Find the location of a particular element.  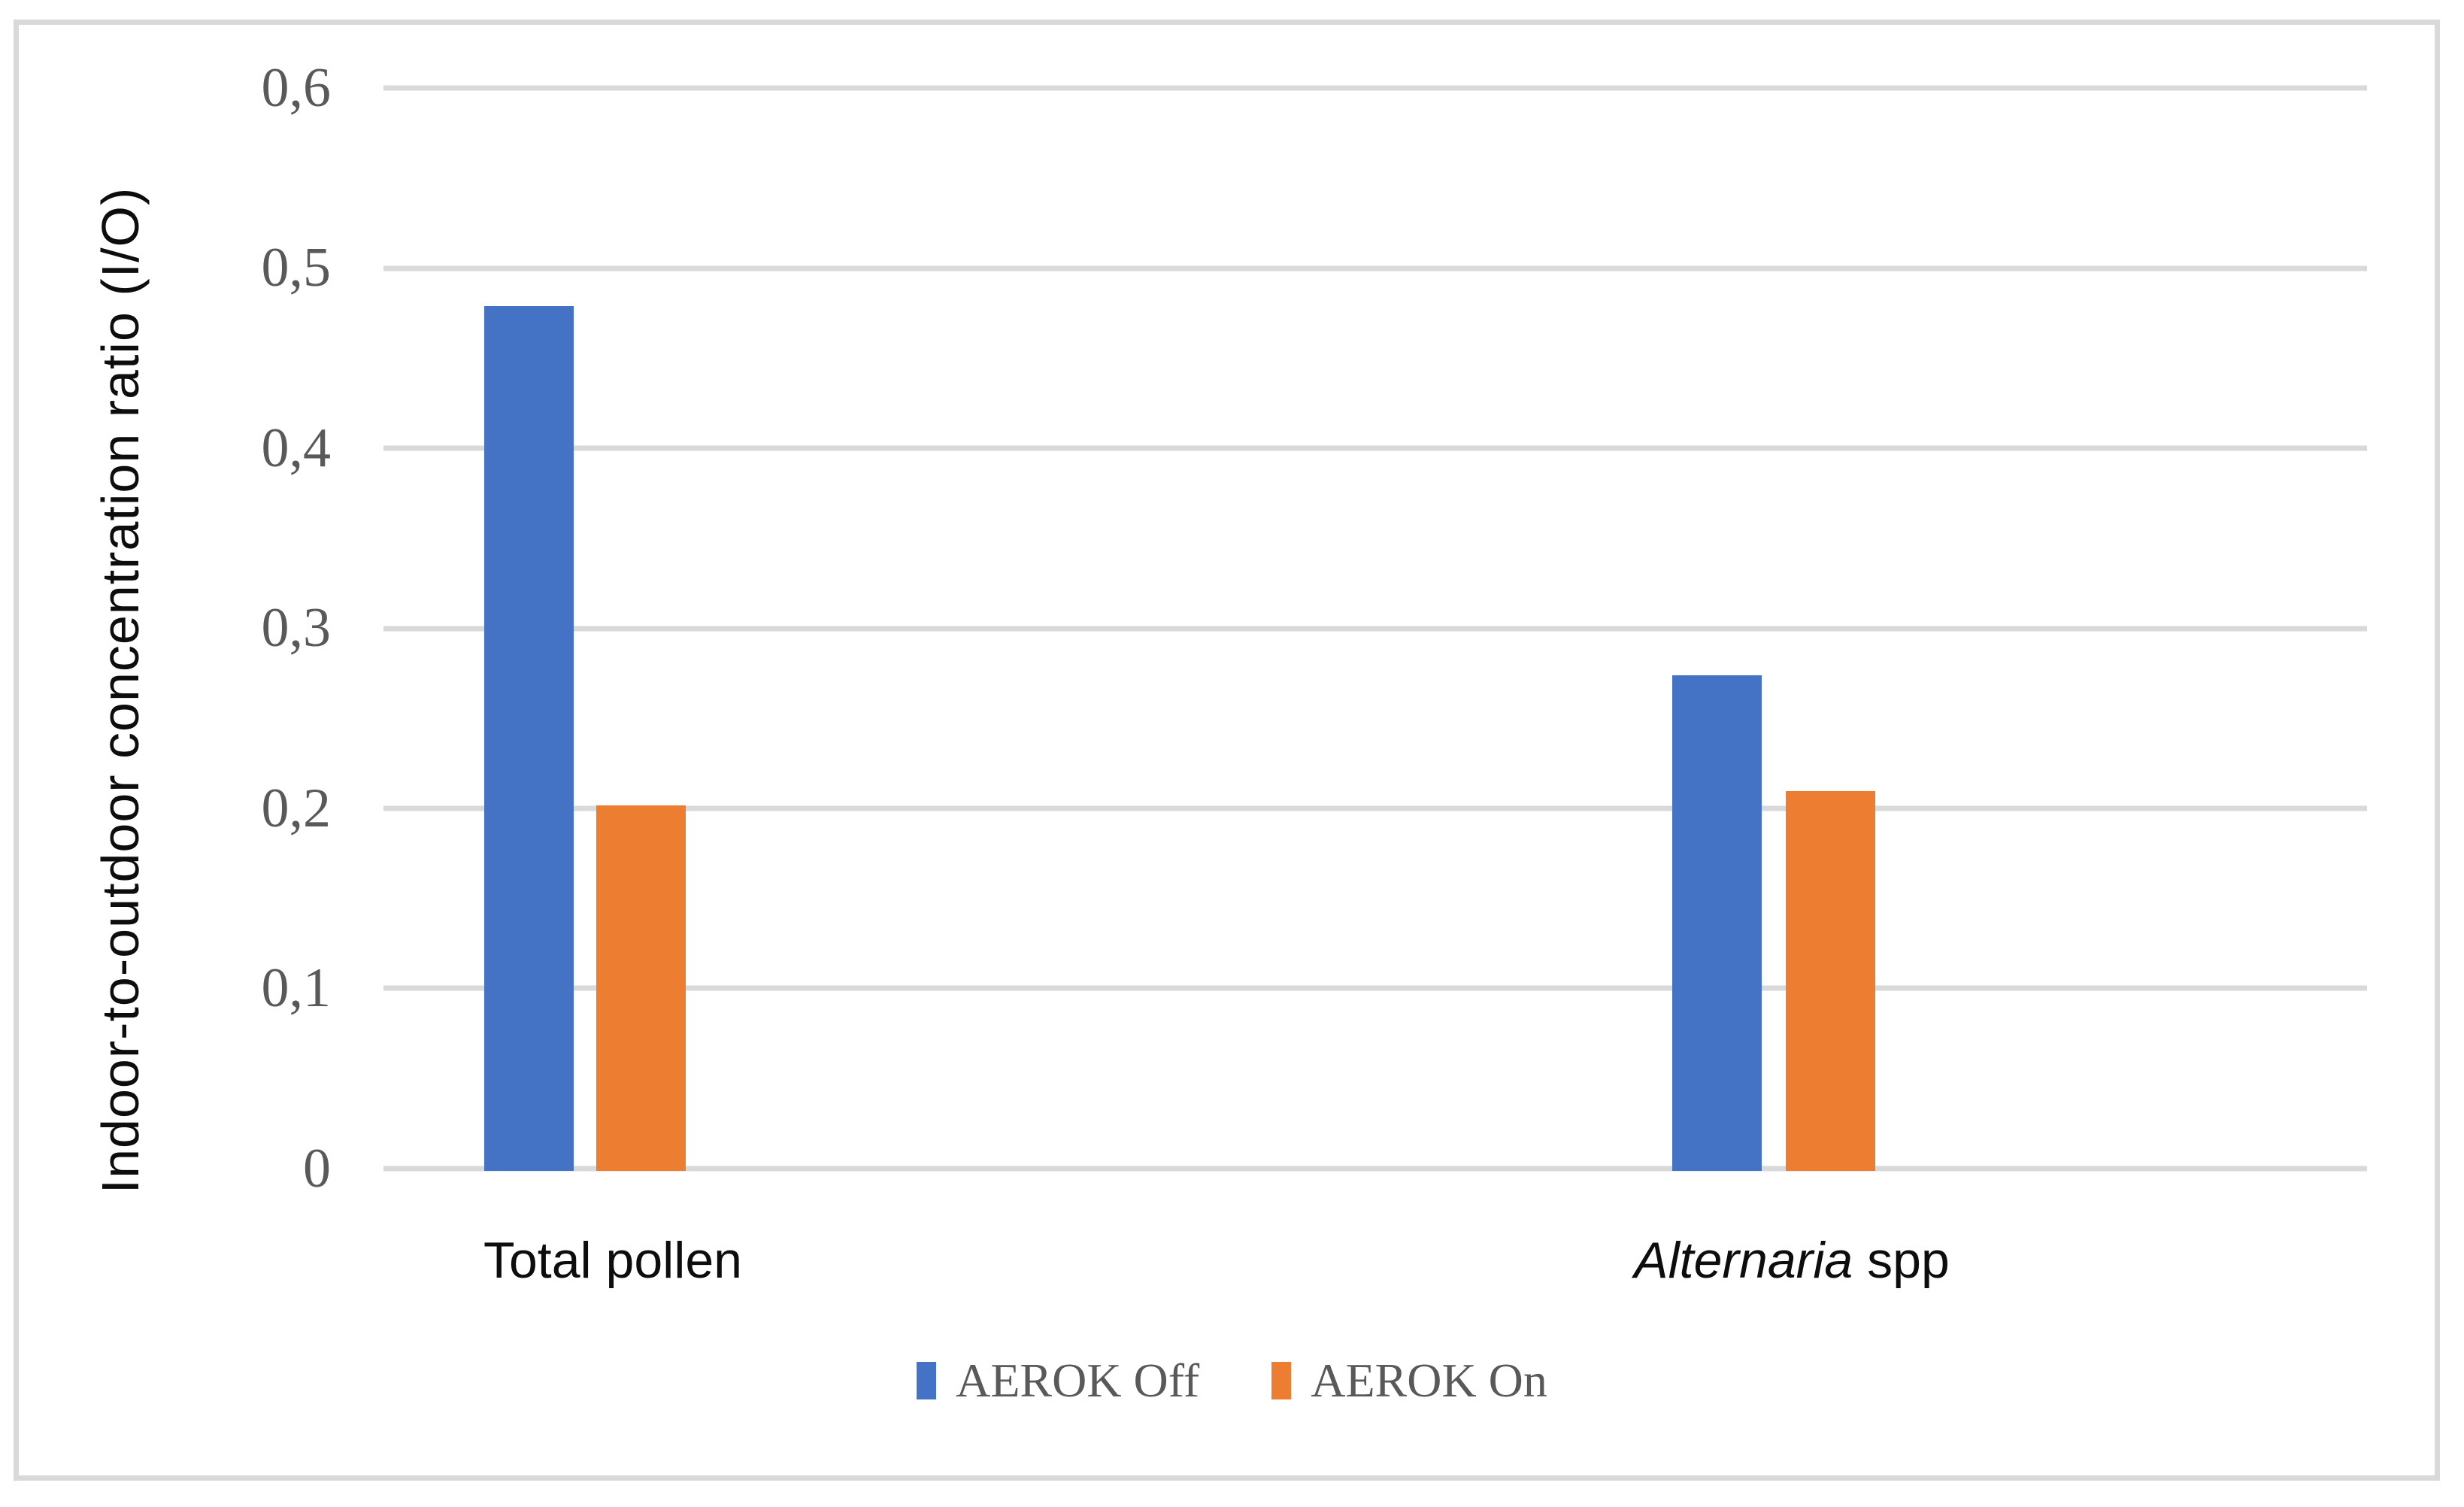

legend-item-aerok-off: AEROK Off is located at coordinates (1058, 1380).